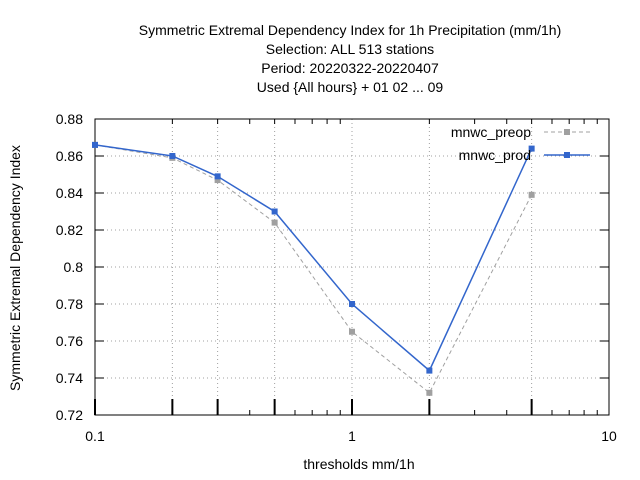 Image resolution: width=640 pixels, height=480 pixels. I want to click on y-axis-label: Symmetric Extremal Dependency Index, so click(15, 268).